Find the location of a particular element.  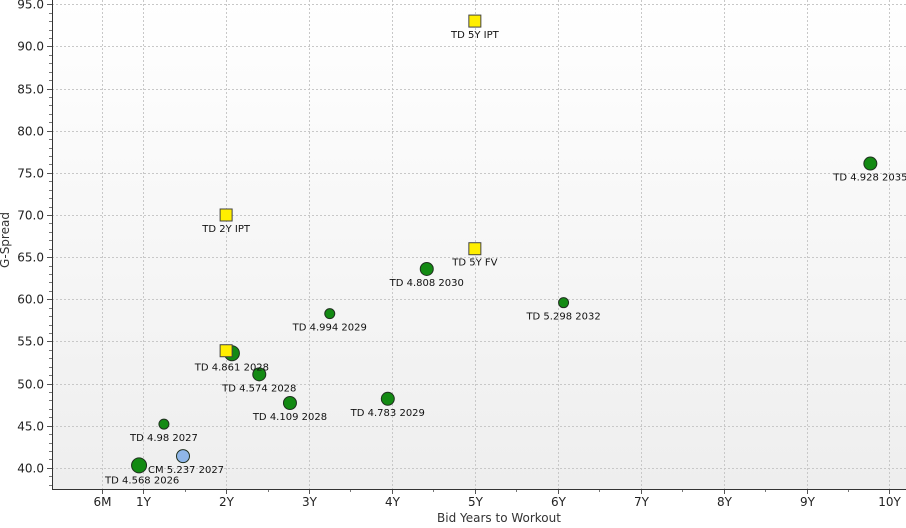

point-label: TD 5.298 2032 is located at coordinates (562, 317).